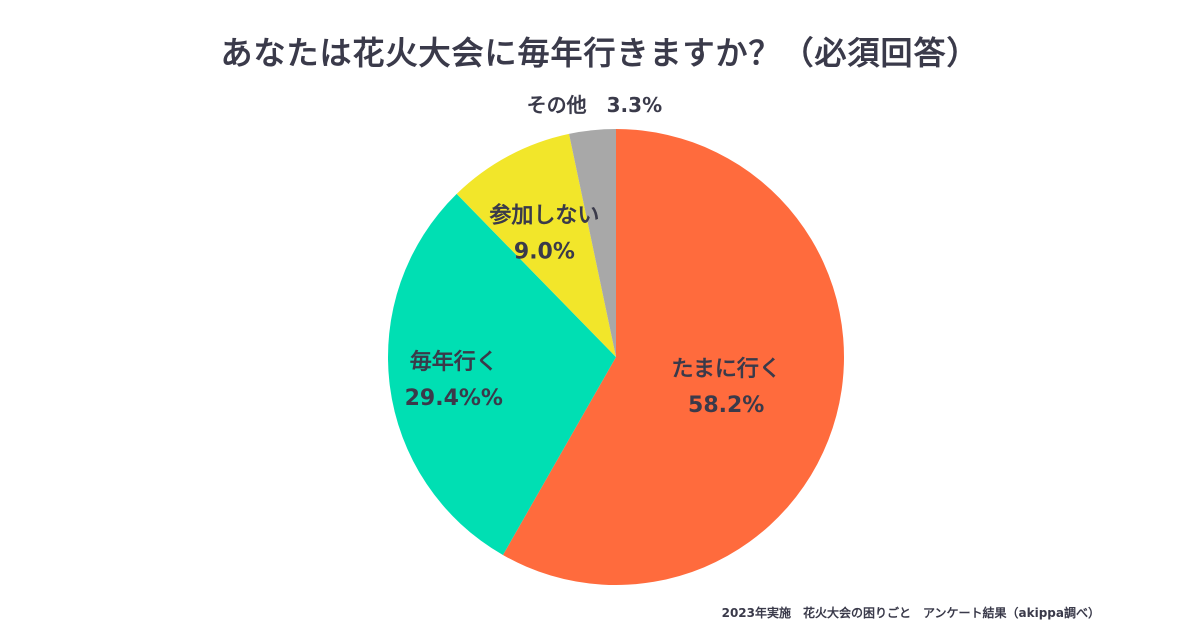 The image size is (1200, 630). Describe the element at coordinates (910, 613) in the screenshot. I see `source-note: 2023年実施 花火大会の困りごと アンケート結果（akippa調べ）` at that location.